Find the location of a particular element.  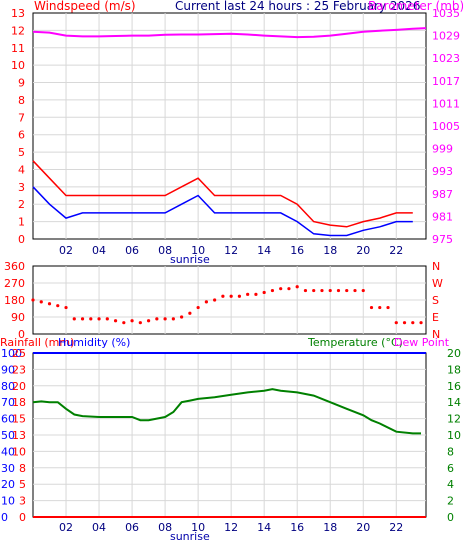

temperature-tick: 16 is located at coordinates (454, 386).